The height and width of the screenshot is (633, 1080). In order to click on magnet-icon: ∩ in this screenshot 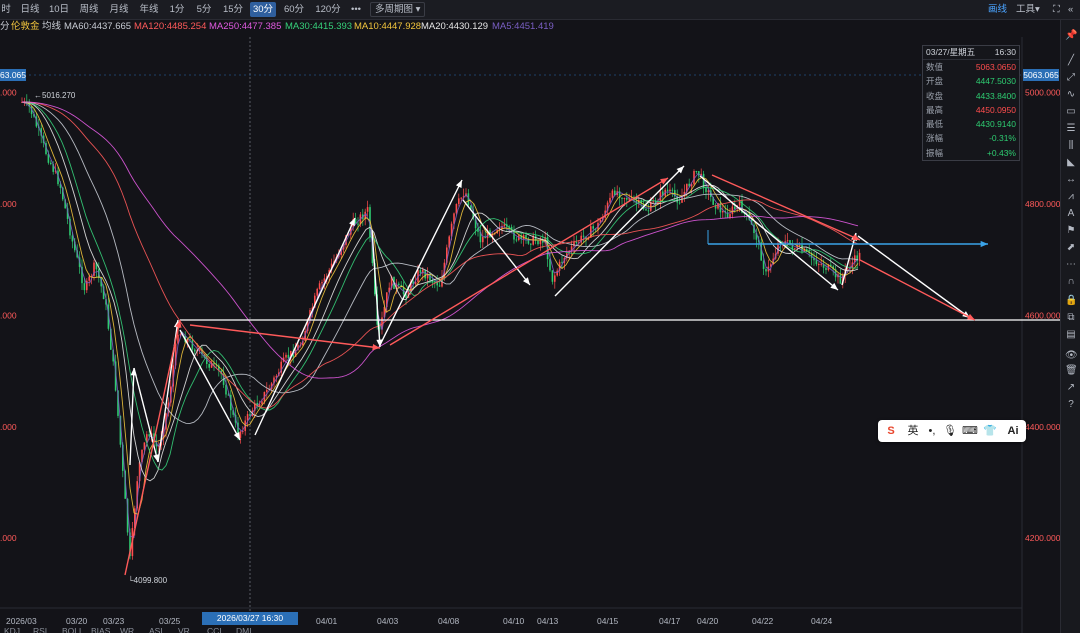, I will do `click(1071, 281)`.